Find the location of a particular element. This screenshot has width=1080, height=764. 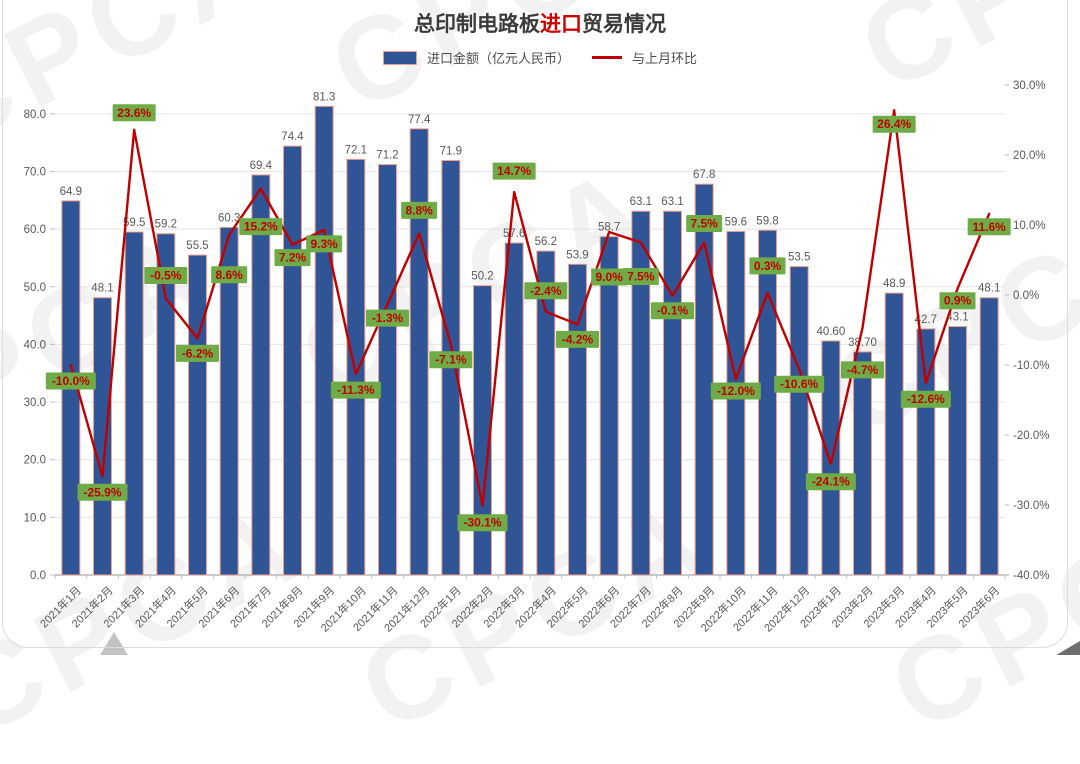

right-axis-tick-label: -20.0% is located at coordinates (1031, 436).